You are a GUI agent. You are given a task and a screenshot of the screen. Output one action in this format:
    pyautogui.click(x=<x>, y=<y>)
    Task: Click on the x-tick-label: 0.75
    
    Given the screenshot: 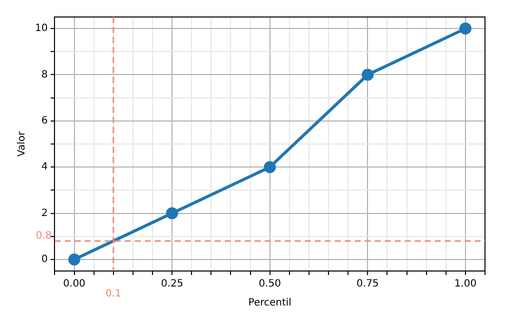 What is the action you would take?
    pyautogui.click(x=367, y=284)
    